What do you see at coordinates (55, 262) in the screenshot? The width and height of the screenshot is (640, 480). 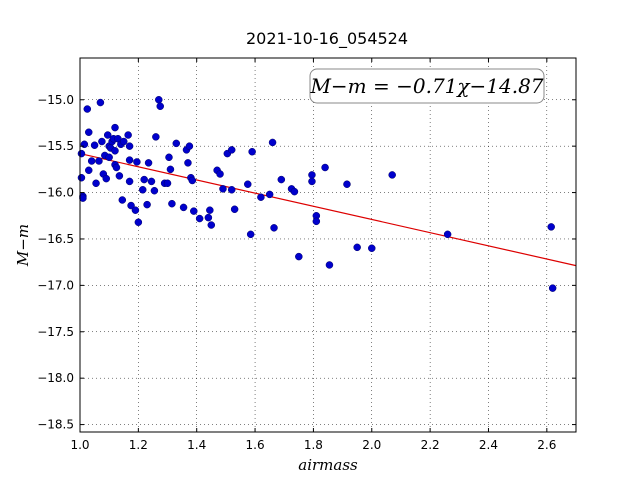 I see `y-tick-labels: −15.0 −15.5 −16.0 −16.5 −17.0 −17.5 −18.0 −18.5` at bounding box center [55, 262].